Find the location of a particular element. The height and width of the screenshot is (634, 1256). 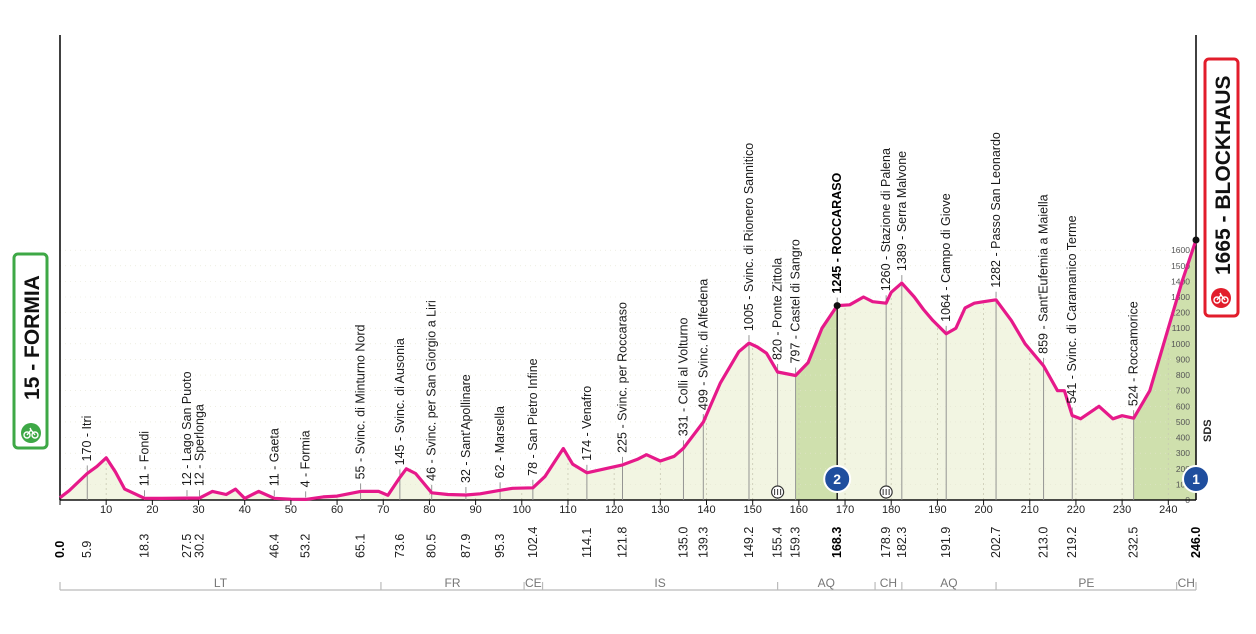

start-badge-label: 15 - FORMIA is located at coordinates (32, 337).